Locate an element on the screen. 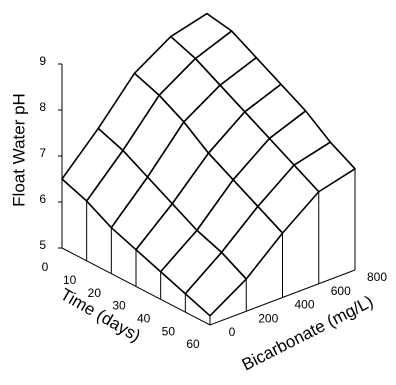 This screenshot has width=396, height=385. y-tick-label: 400 is located at coordinates (304, 305).